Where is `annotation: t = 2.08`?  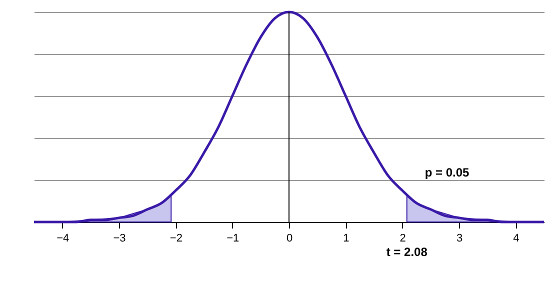 annotation: t = 2.08 is located at coordinates (407, 252).